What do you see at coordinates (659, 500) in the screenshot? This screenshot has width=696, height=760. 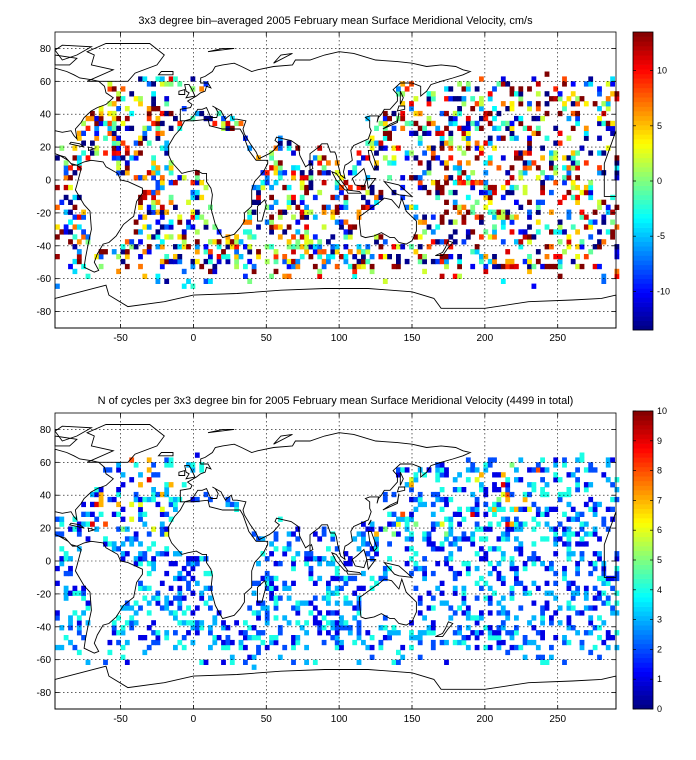 I see `colorbar-tick-label: 7` at bounding box center [659, 500].